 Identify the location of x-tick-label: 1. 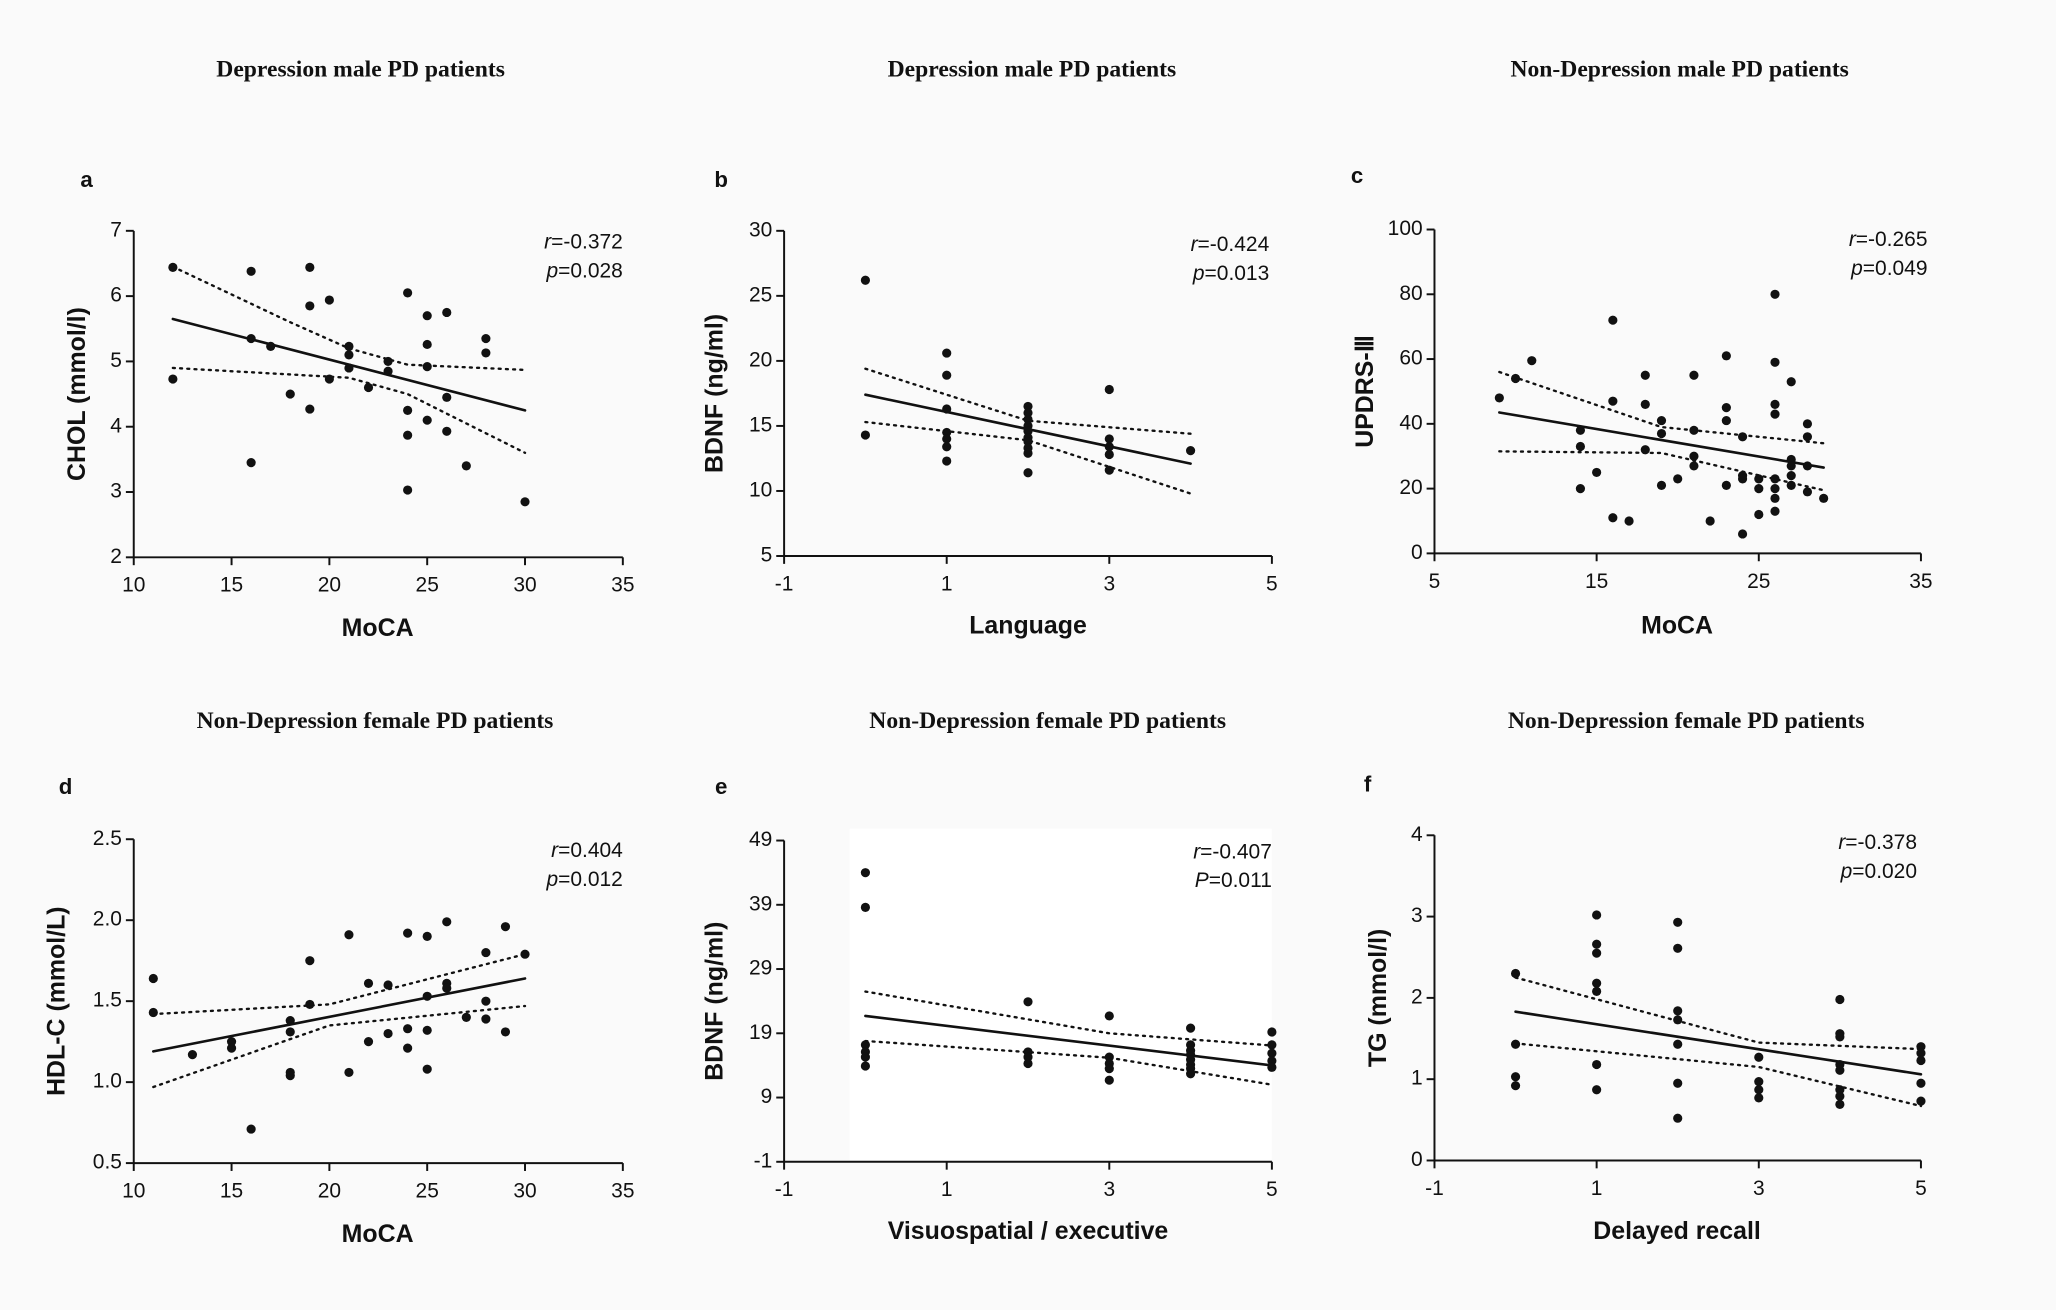
(1597, 1188).